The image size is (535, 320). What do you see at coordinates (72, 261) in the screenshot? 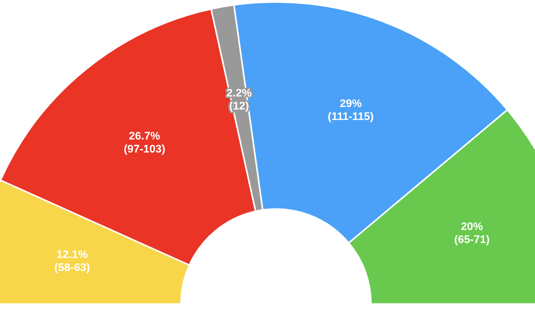
I see `data-label: 12.1% (58-63)` at bounding box center [72, 261].